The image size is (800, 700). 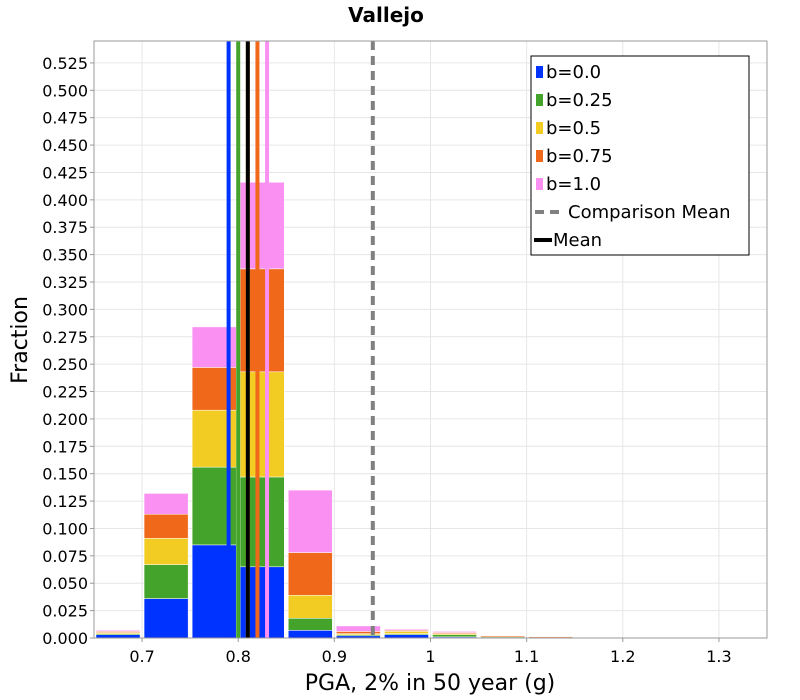 What do you see at coordinates (65, 118) in the screenshot?
I see `y-tick-label: 0.475` at bounding box center [65, 118].